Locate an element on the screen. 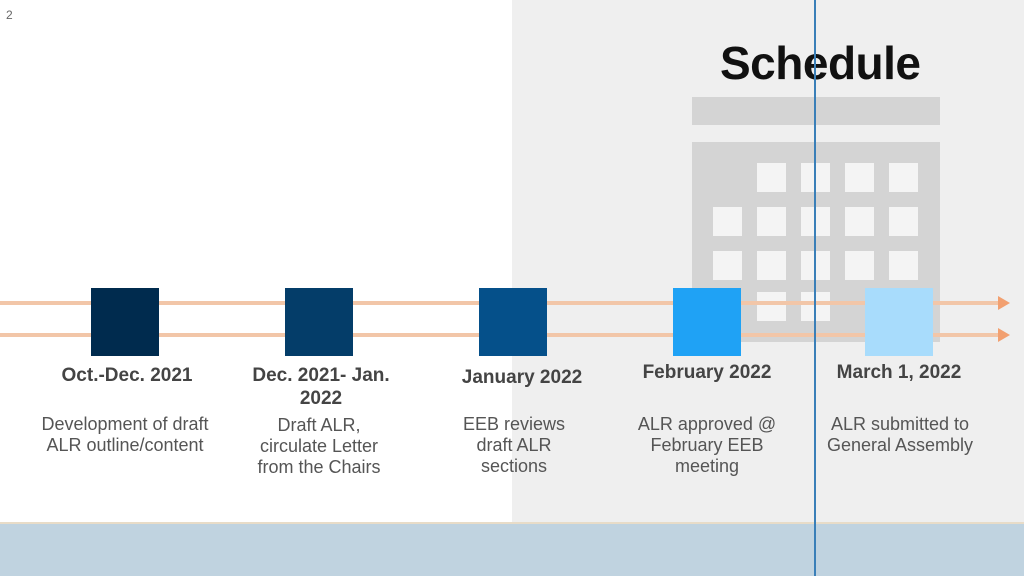 The image size is (1024, 576). calendar-icon is located at coordinates (816, 219).